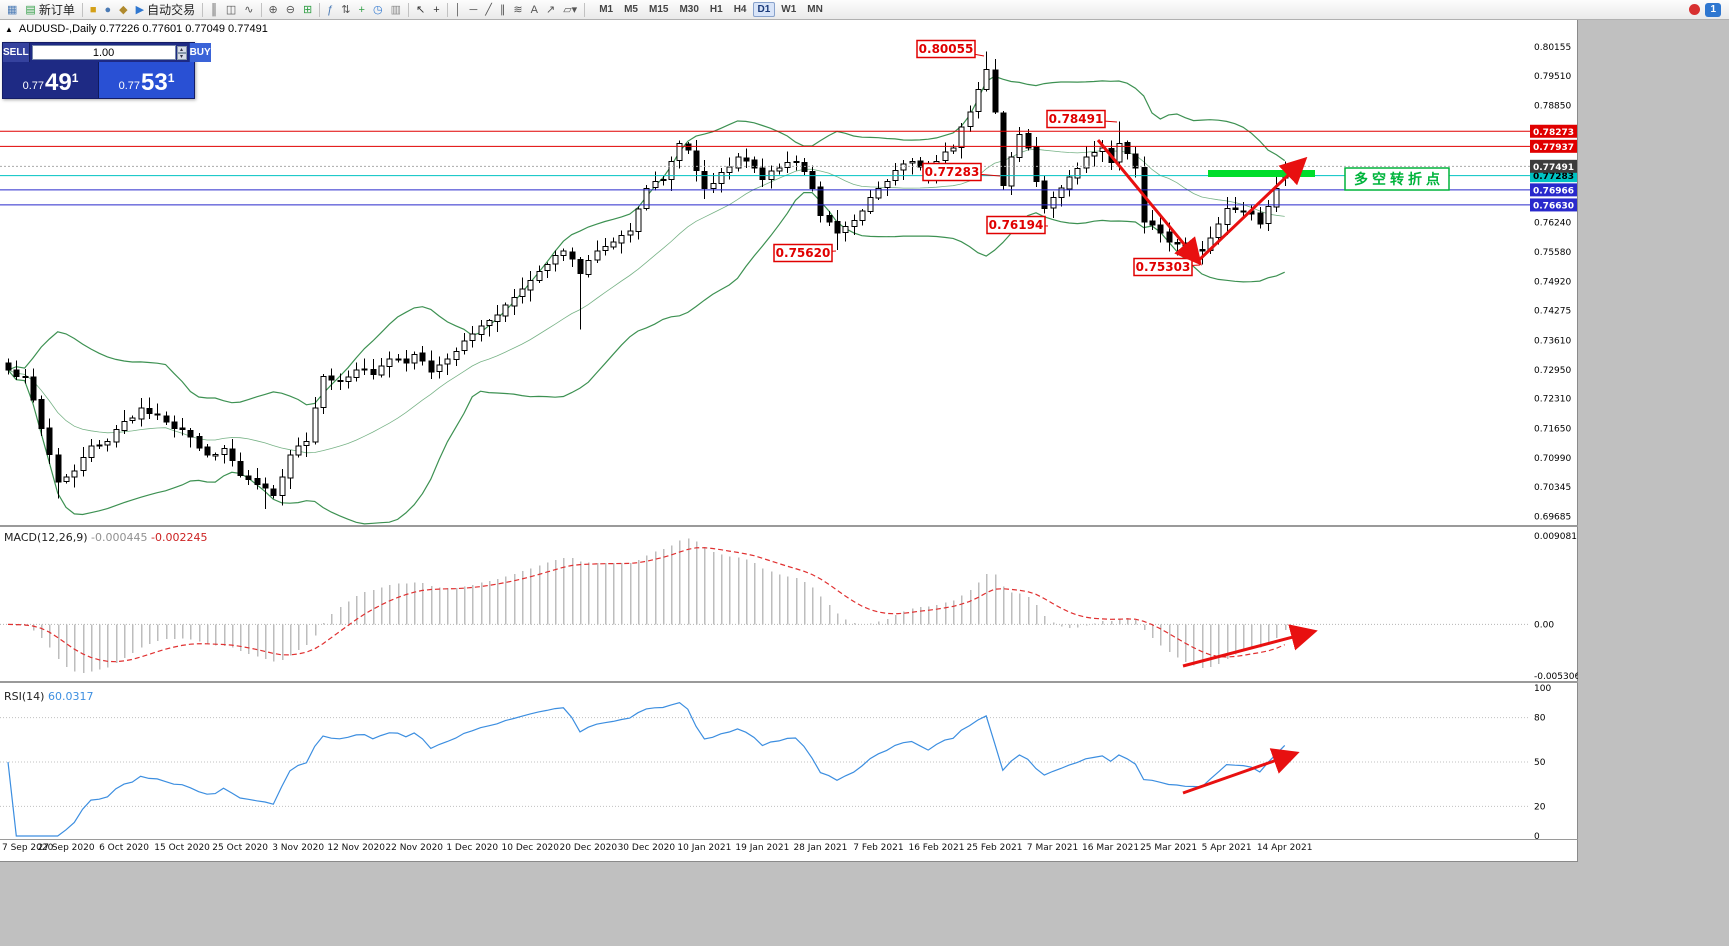 Image resolution: width=1729 pixels, height=946 pixels. What do you see at coordinates (1540, 719) in the screenshot?
I see `svg-text: 80` at bounding box center [1540, 719].